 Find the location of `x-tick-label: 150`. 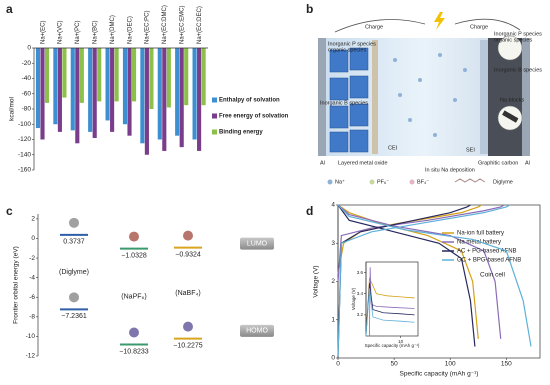

x-tick-label: 150 is located at coordinates (506, 364).